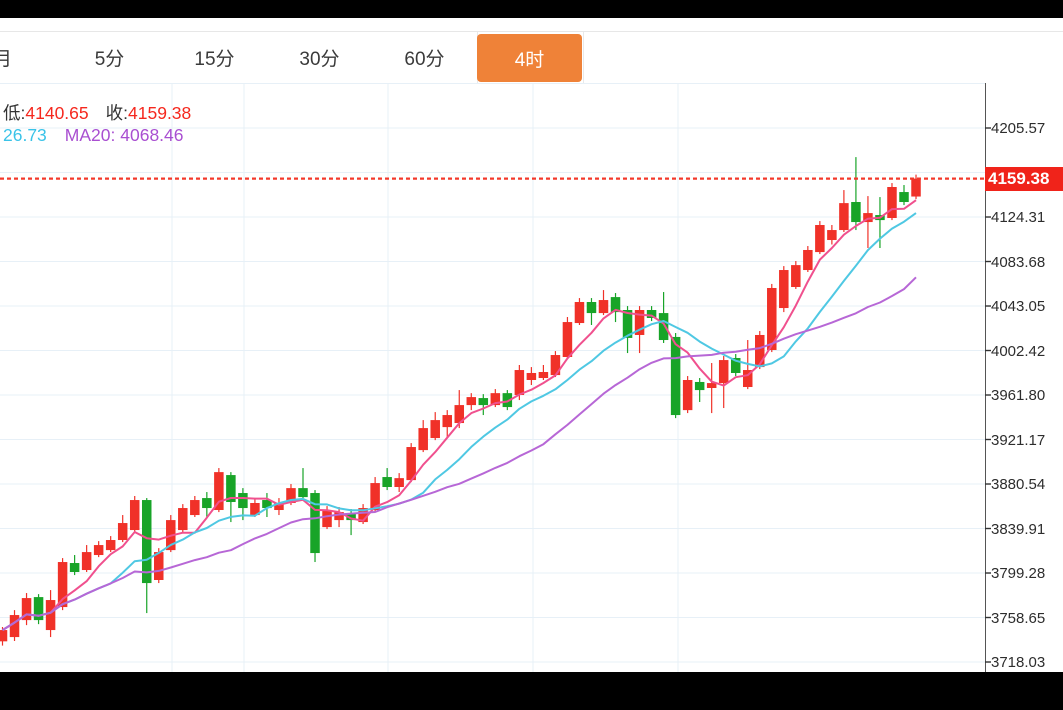 The height and width of the screenshot is (710, 1063). Describe the element at coordinates (29, 57) in the screenshot. I see `tab-month: 月` at that location.